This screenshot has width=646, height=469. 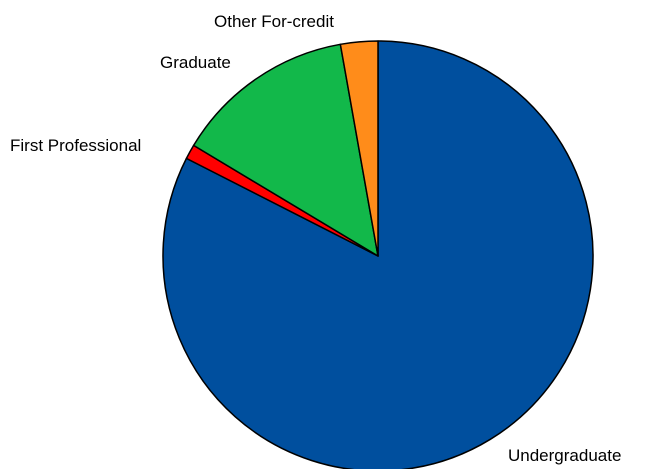 I want to click on slice-label-graduate: Graduate, so click(x=195, y=62).